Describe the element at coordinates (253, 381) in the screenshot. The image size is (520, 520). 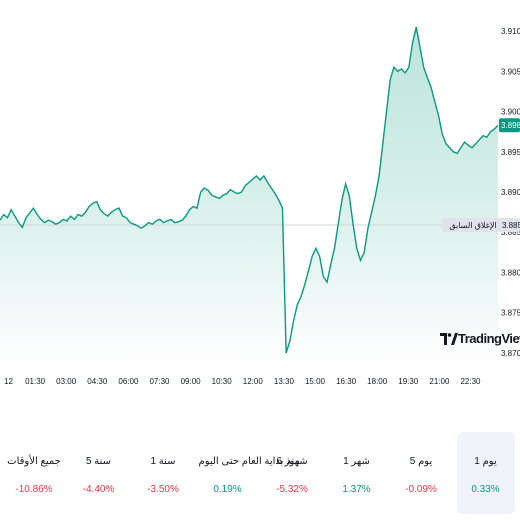
I see `x-tick-label: 12:00` at that location.